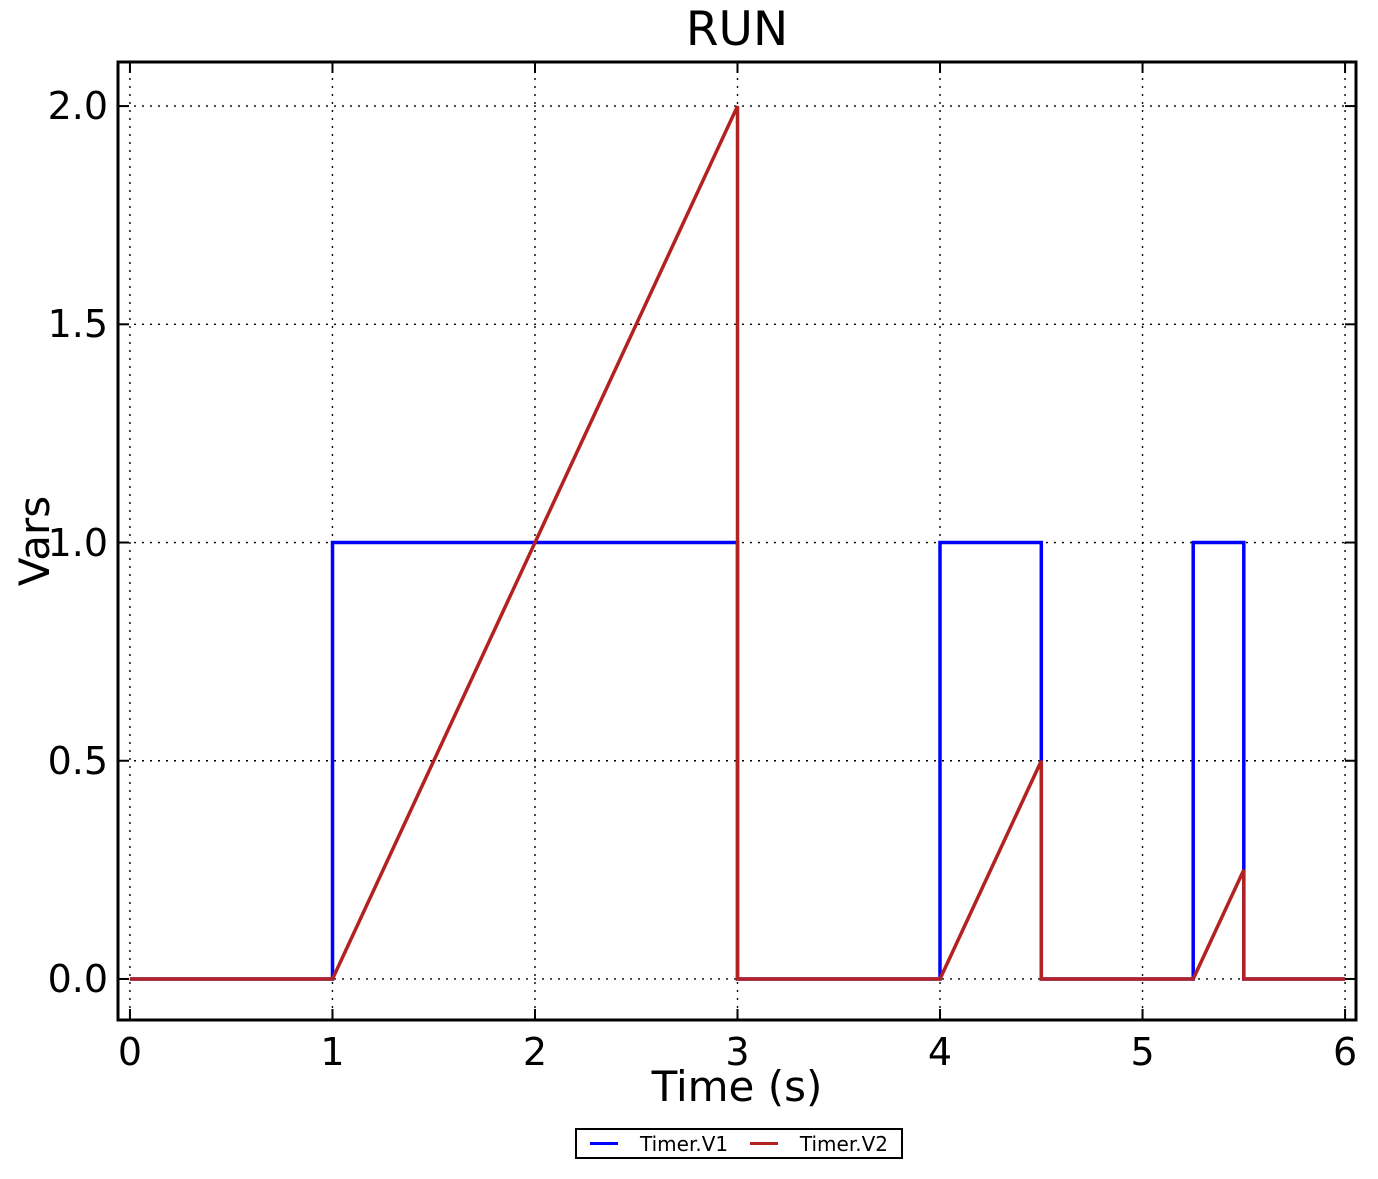 The height and width of the screenshot is (1179, 1378). I want to click on chart-title: RUN, so click(737, 29).